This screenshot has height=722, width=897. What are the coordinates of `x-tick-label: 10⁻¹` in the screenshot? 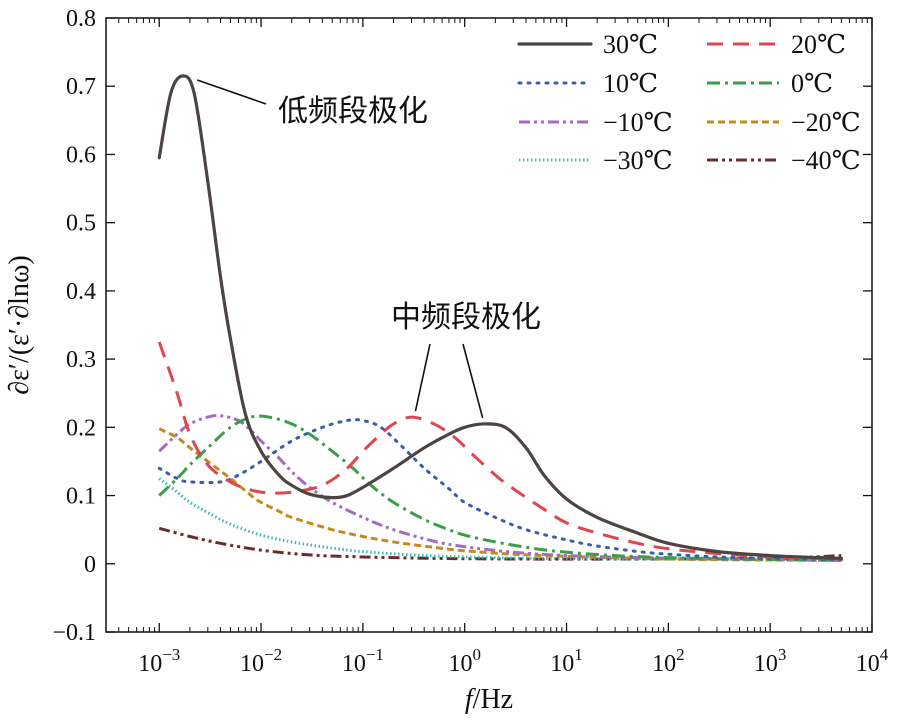 It's located at (363, 661).